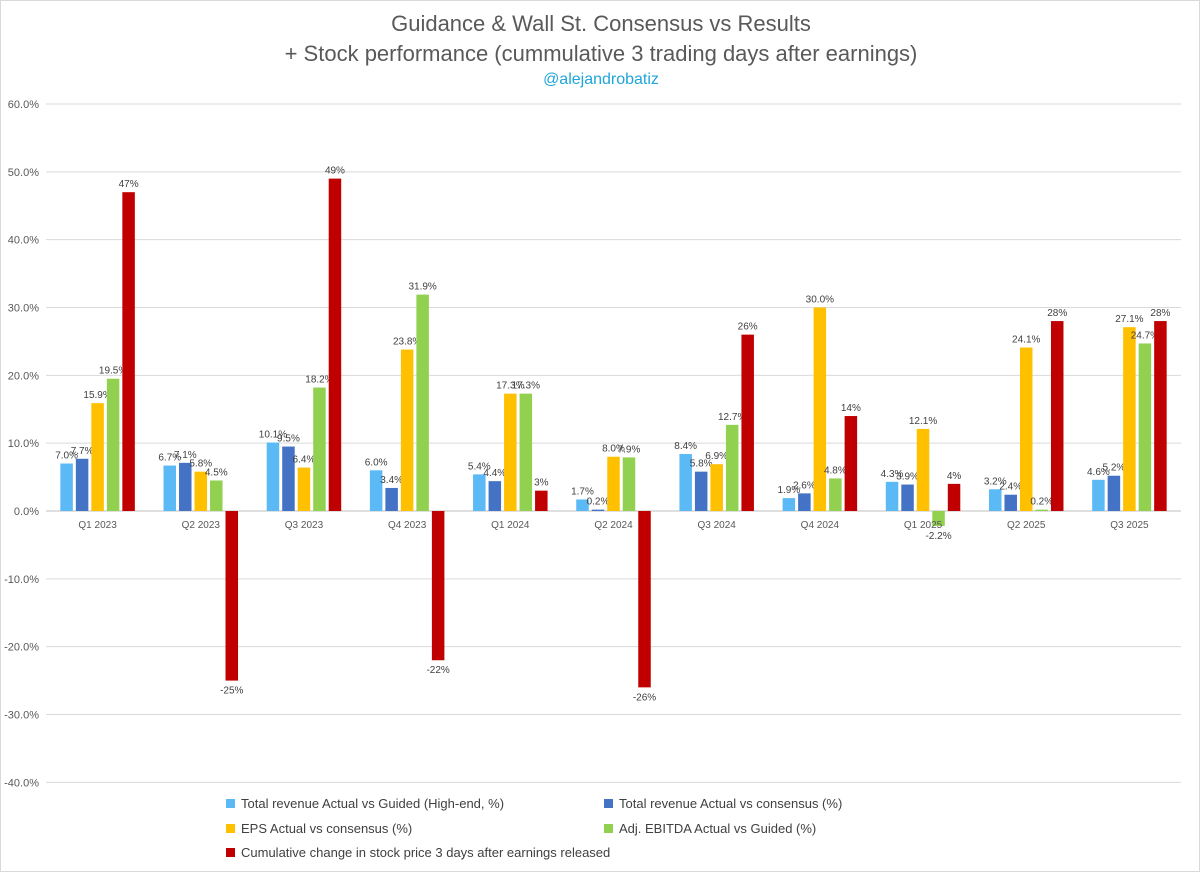  What do you see at coordinates (327, 828) in the screenshot?
I see `legend-label: EPS Actual vs consensus (%)` at bounding box center [327, 828].